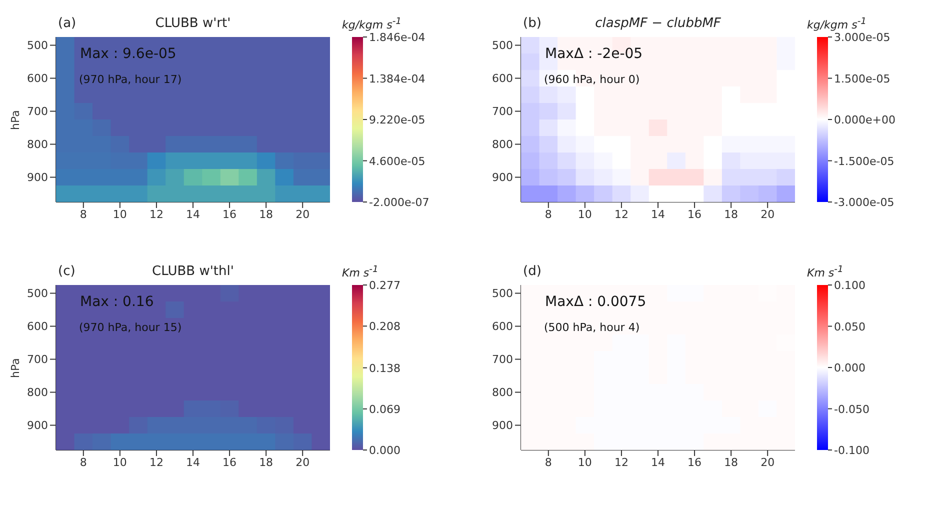 Image resolution: width=945 pixels, height=519 pixels. Describe the element at coordinates (397, 120) in the screenshot. I see `color-bar-label: 9.220e-05` at that location.